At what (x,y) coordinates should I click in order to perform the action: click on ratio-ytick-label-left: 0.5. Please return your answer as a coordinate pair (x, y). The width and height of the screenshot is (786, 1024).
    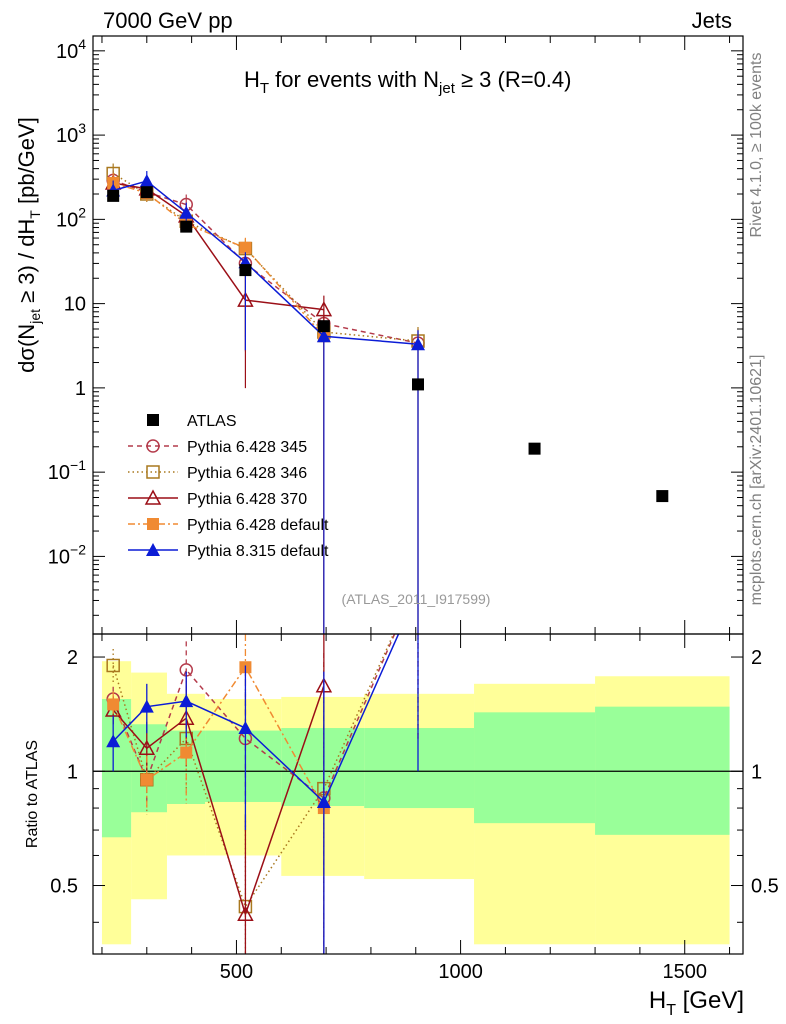
    Looking at the image, I should click on (64, 887).